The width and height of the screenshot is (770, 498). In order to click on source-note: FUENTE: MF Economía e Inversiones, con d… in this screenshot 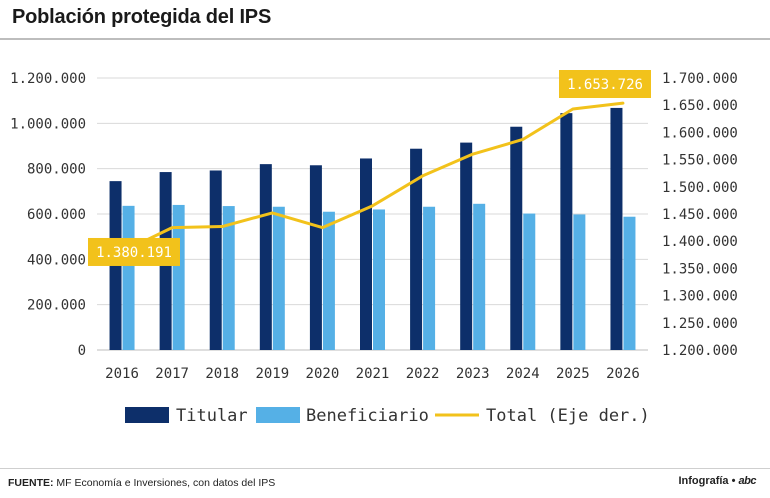, I will do `click(141, 483)`.